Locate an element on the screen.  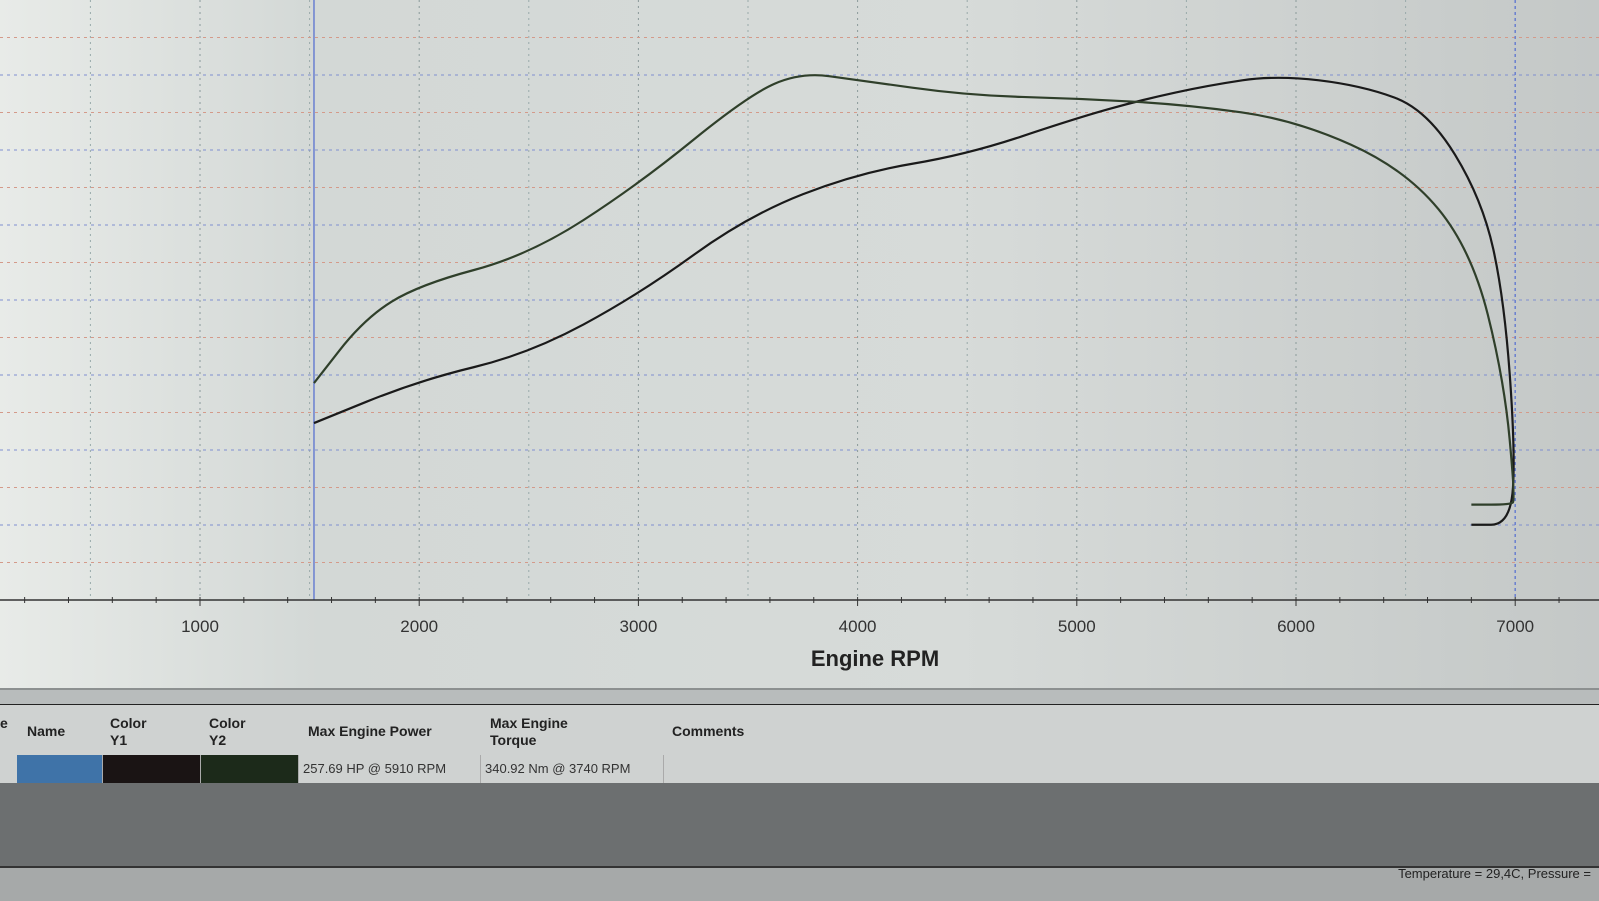
header-color-y1: Color Y1 is located at coordinates (128, 731).